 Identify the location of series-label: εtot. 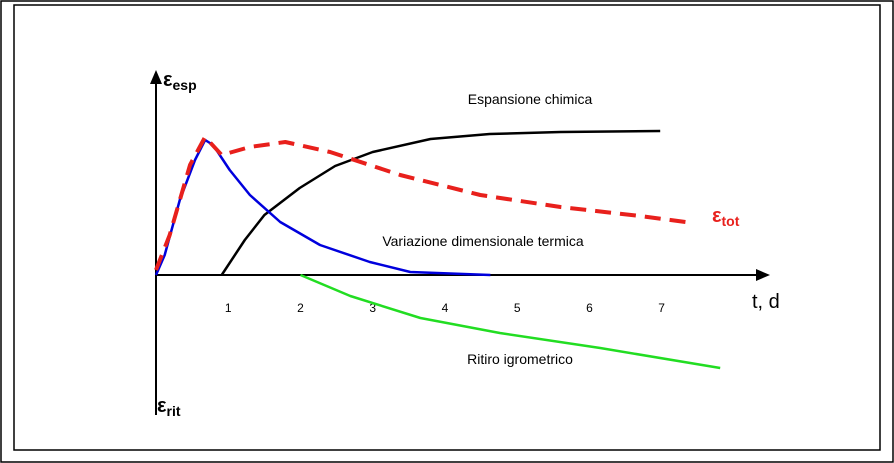
(726, 217).